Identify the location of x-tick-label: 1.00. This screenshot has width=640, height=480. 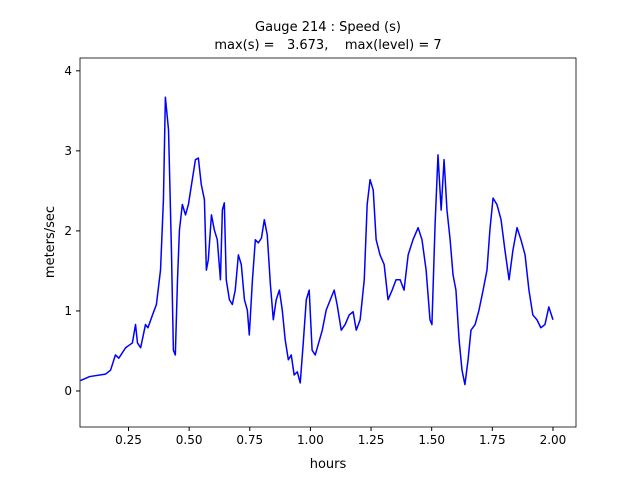
(310, 440).